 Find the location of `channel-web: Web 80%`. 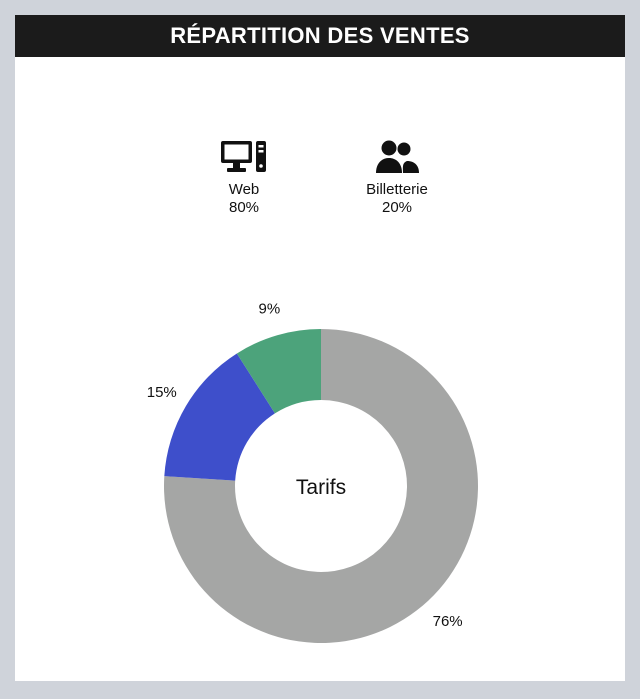

channel-web: Web 80% is located at coordinates (244, 178).